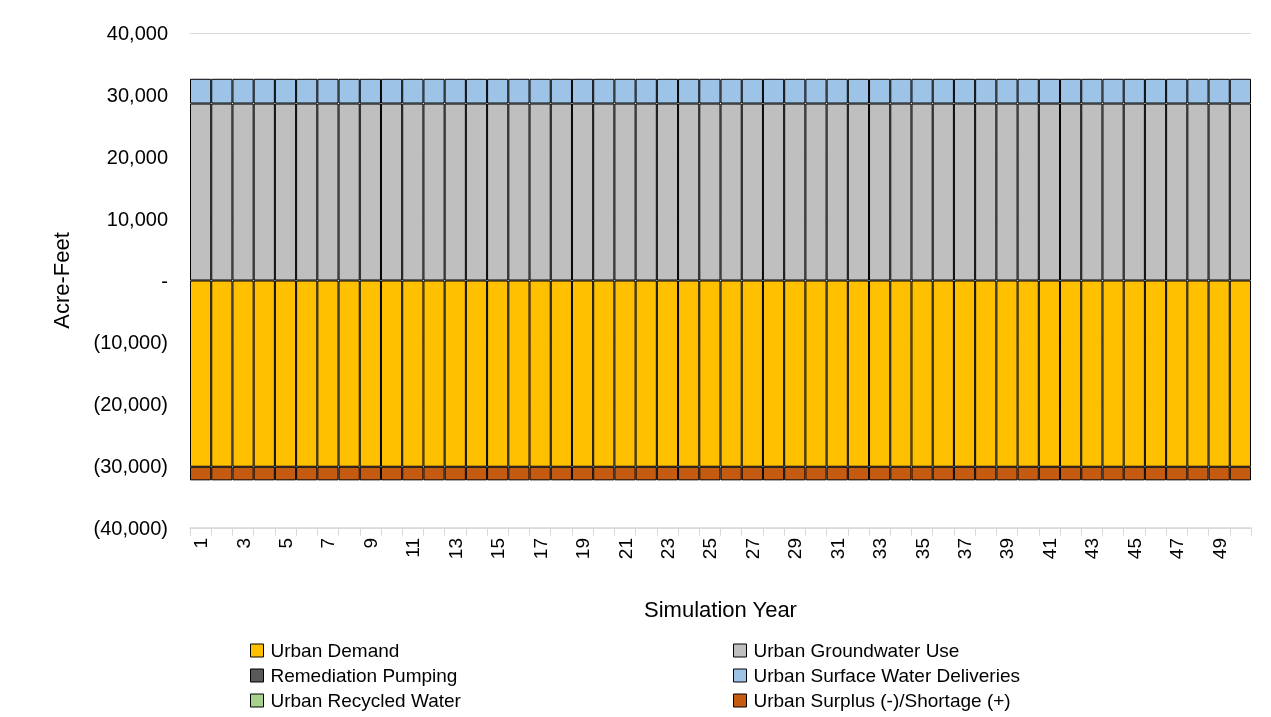 Image resolution: width=1271 pixels, height=717 pixels. I want to click on x-tick-label: 45, so click(1134, 549).